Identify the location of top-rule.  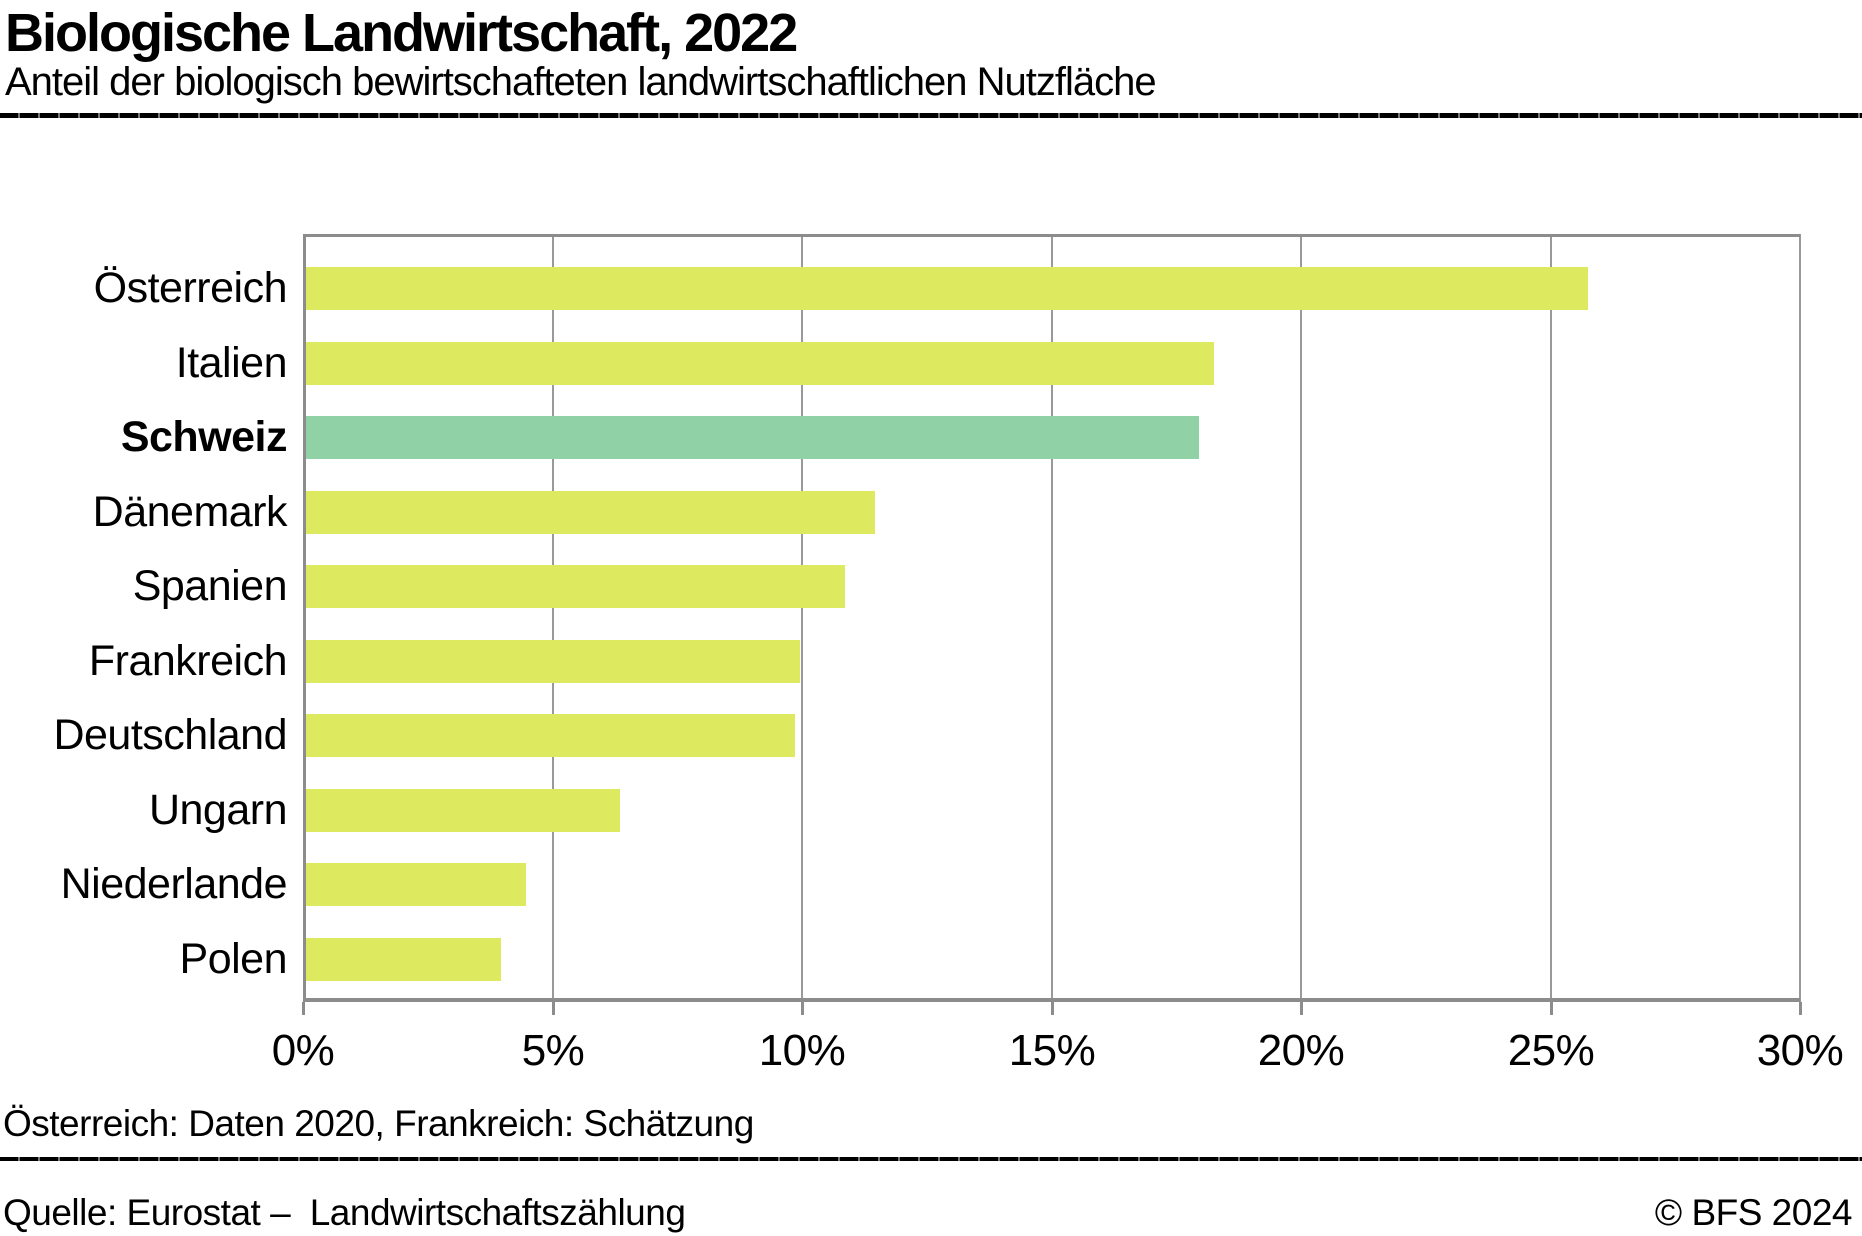
(931, 115).